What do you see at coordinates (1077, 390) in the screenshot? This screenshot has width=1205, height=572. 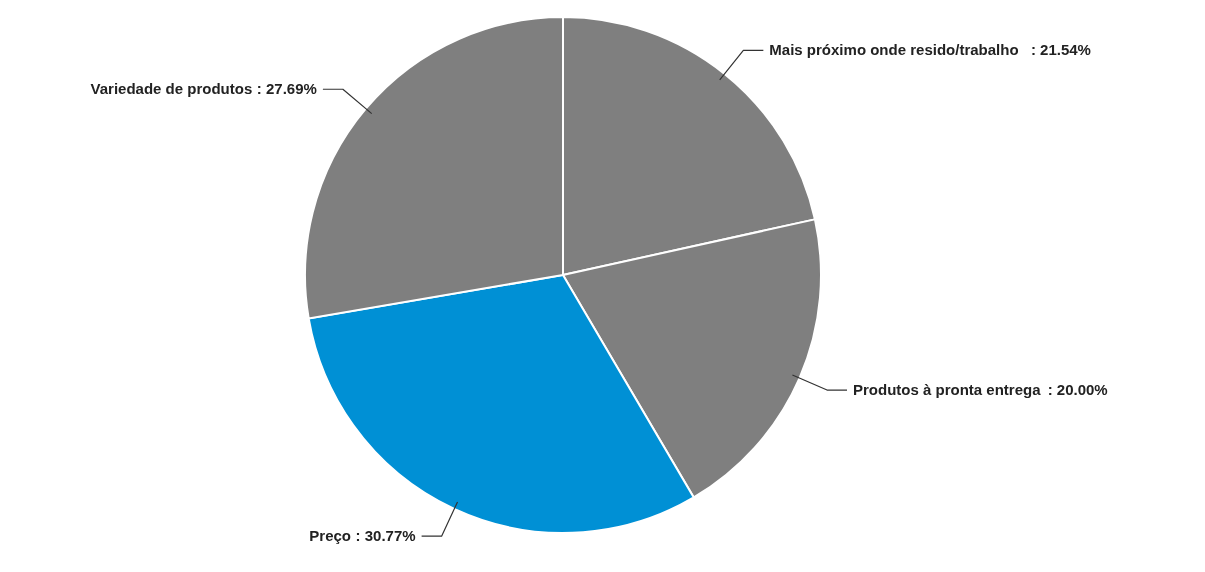 I see `data-label: : 20.00%` at bounding box center [1077, 390].